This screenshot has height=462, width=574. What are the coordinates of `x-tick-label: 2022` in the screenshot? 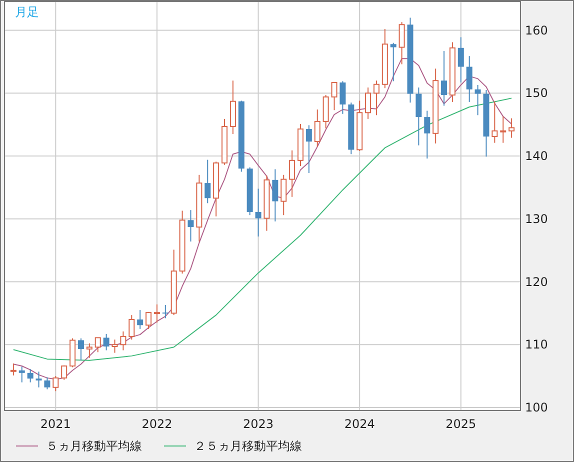 It's located at (157, 424).